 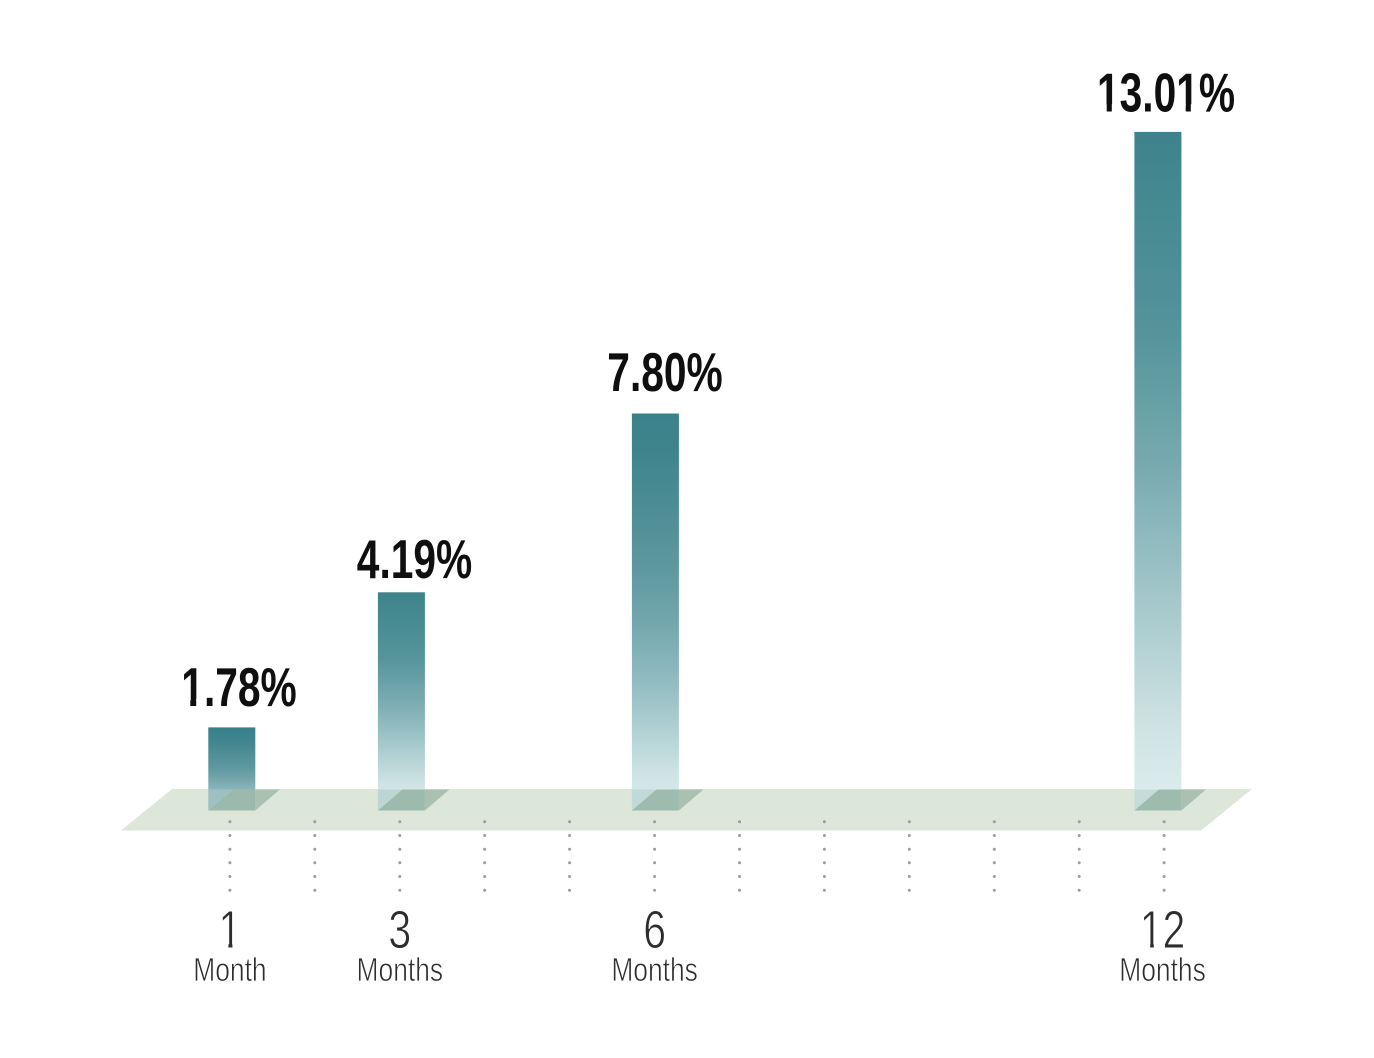 I want to click on svg-text: 12, so click(x=1163, y=931).